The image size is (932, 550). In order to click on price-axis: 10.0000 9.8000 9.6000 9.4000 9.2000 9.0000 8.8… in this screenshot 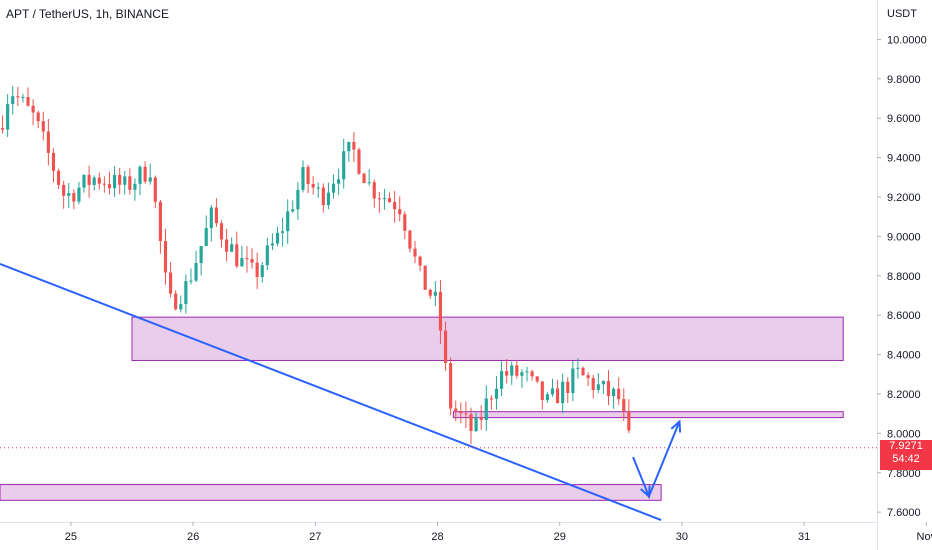, I will do `click(902, 276)`.